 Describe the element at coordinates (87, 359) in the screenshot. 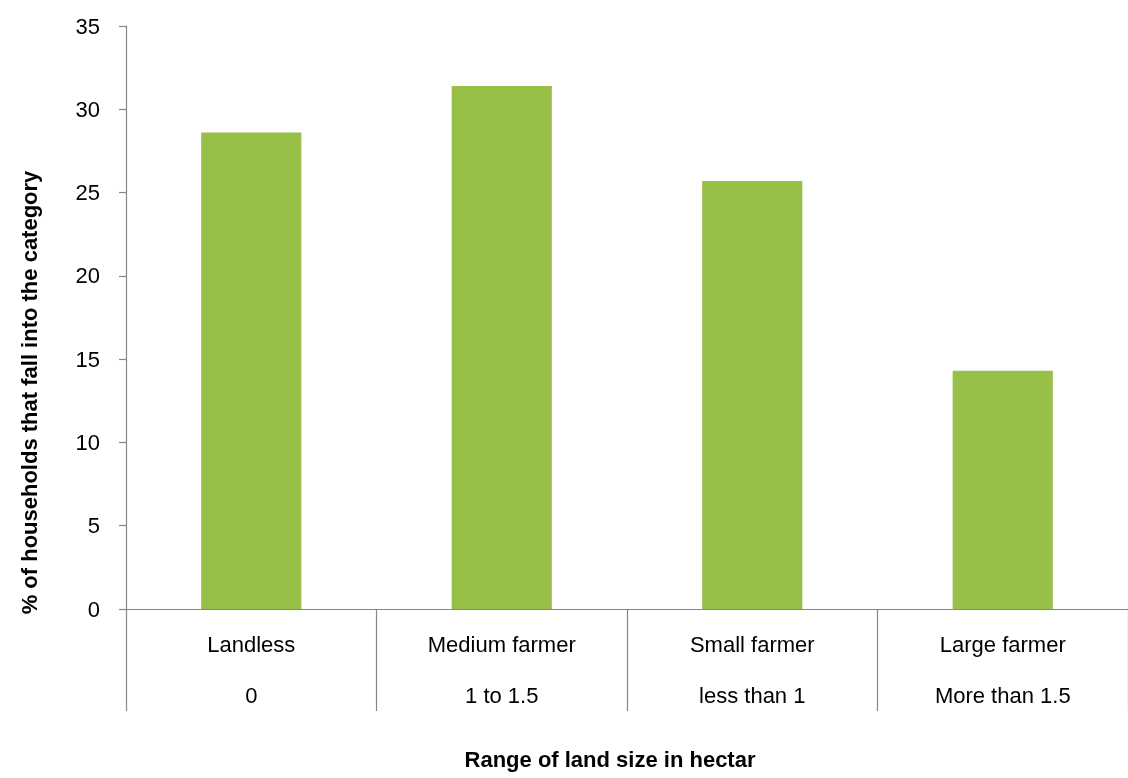

I see `y-tick-label: 15` at that location.